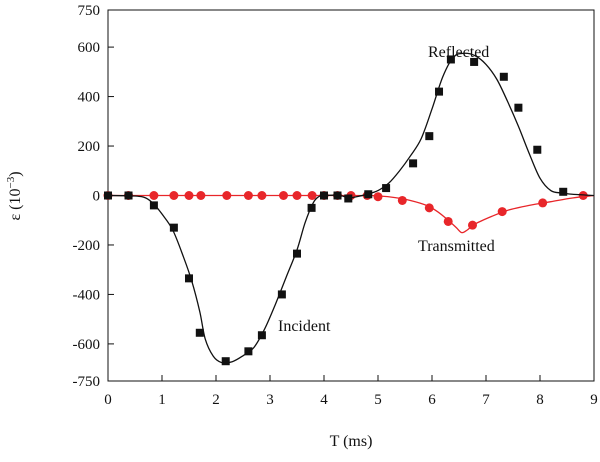  Describe the element at coordinates (456, 246) in the screenshot. I see `annotation-transmitted: Transmitted` at that location.